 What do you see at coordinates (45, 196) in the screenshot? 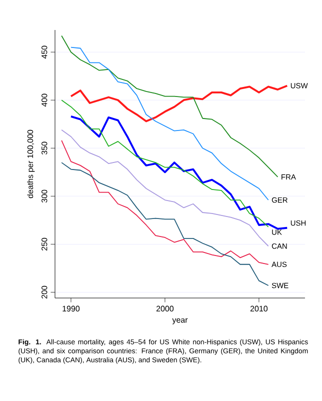
I see `y-tick-label: 300` at bounding box center [45, 196].